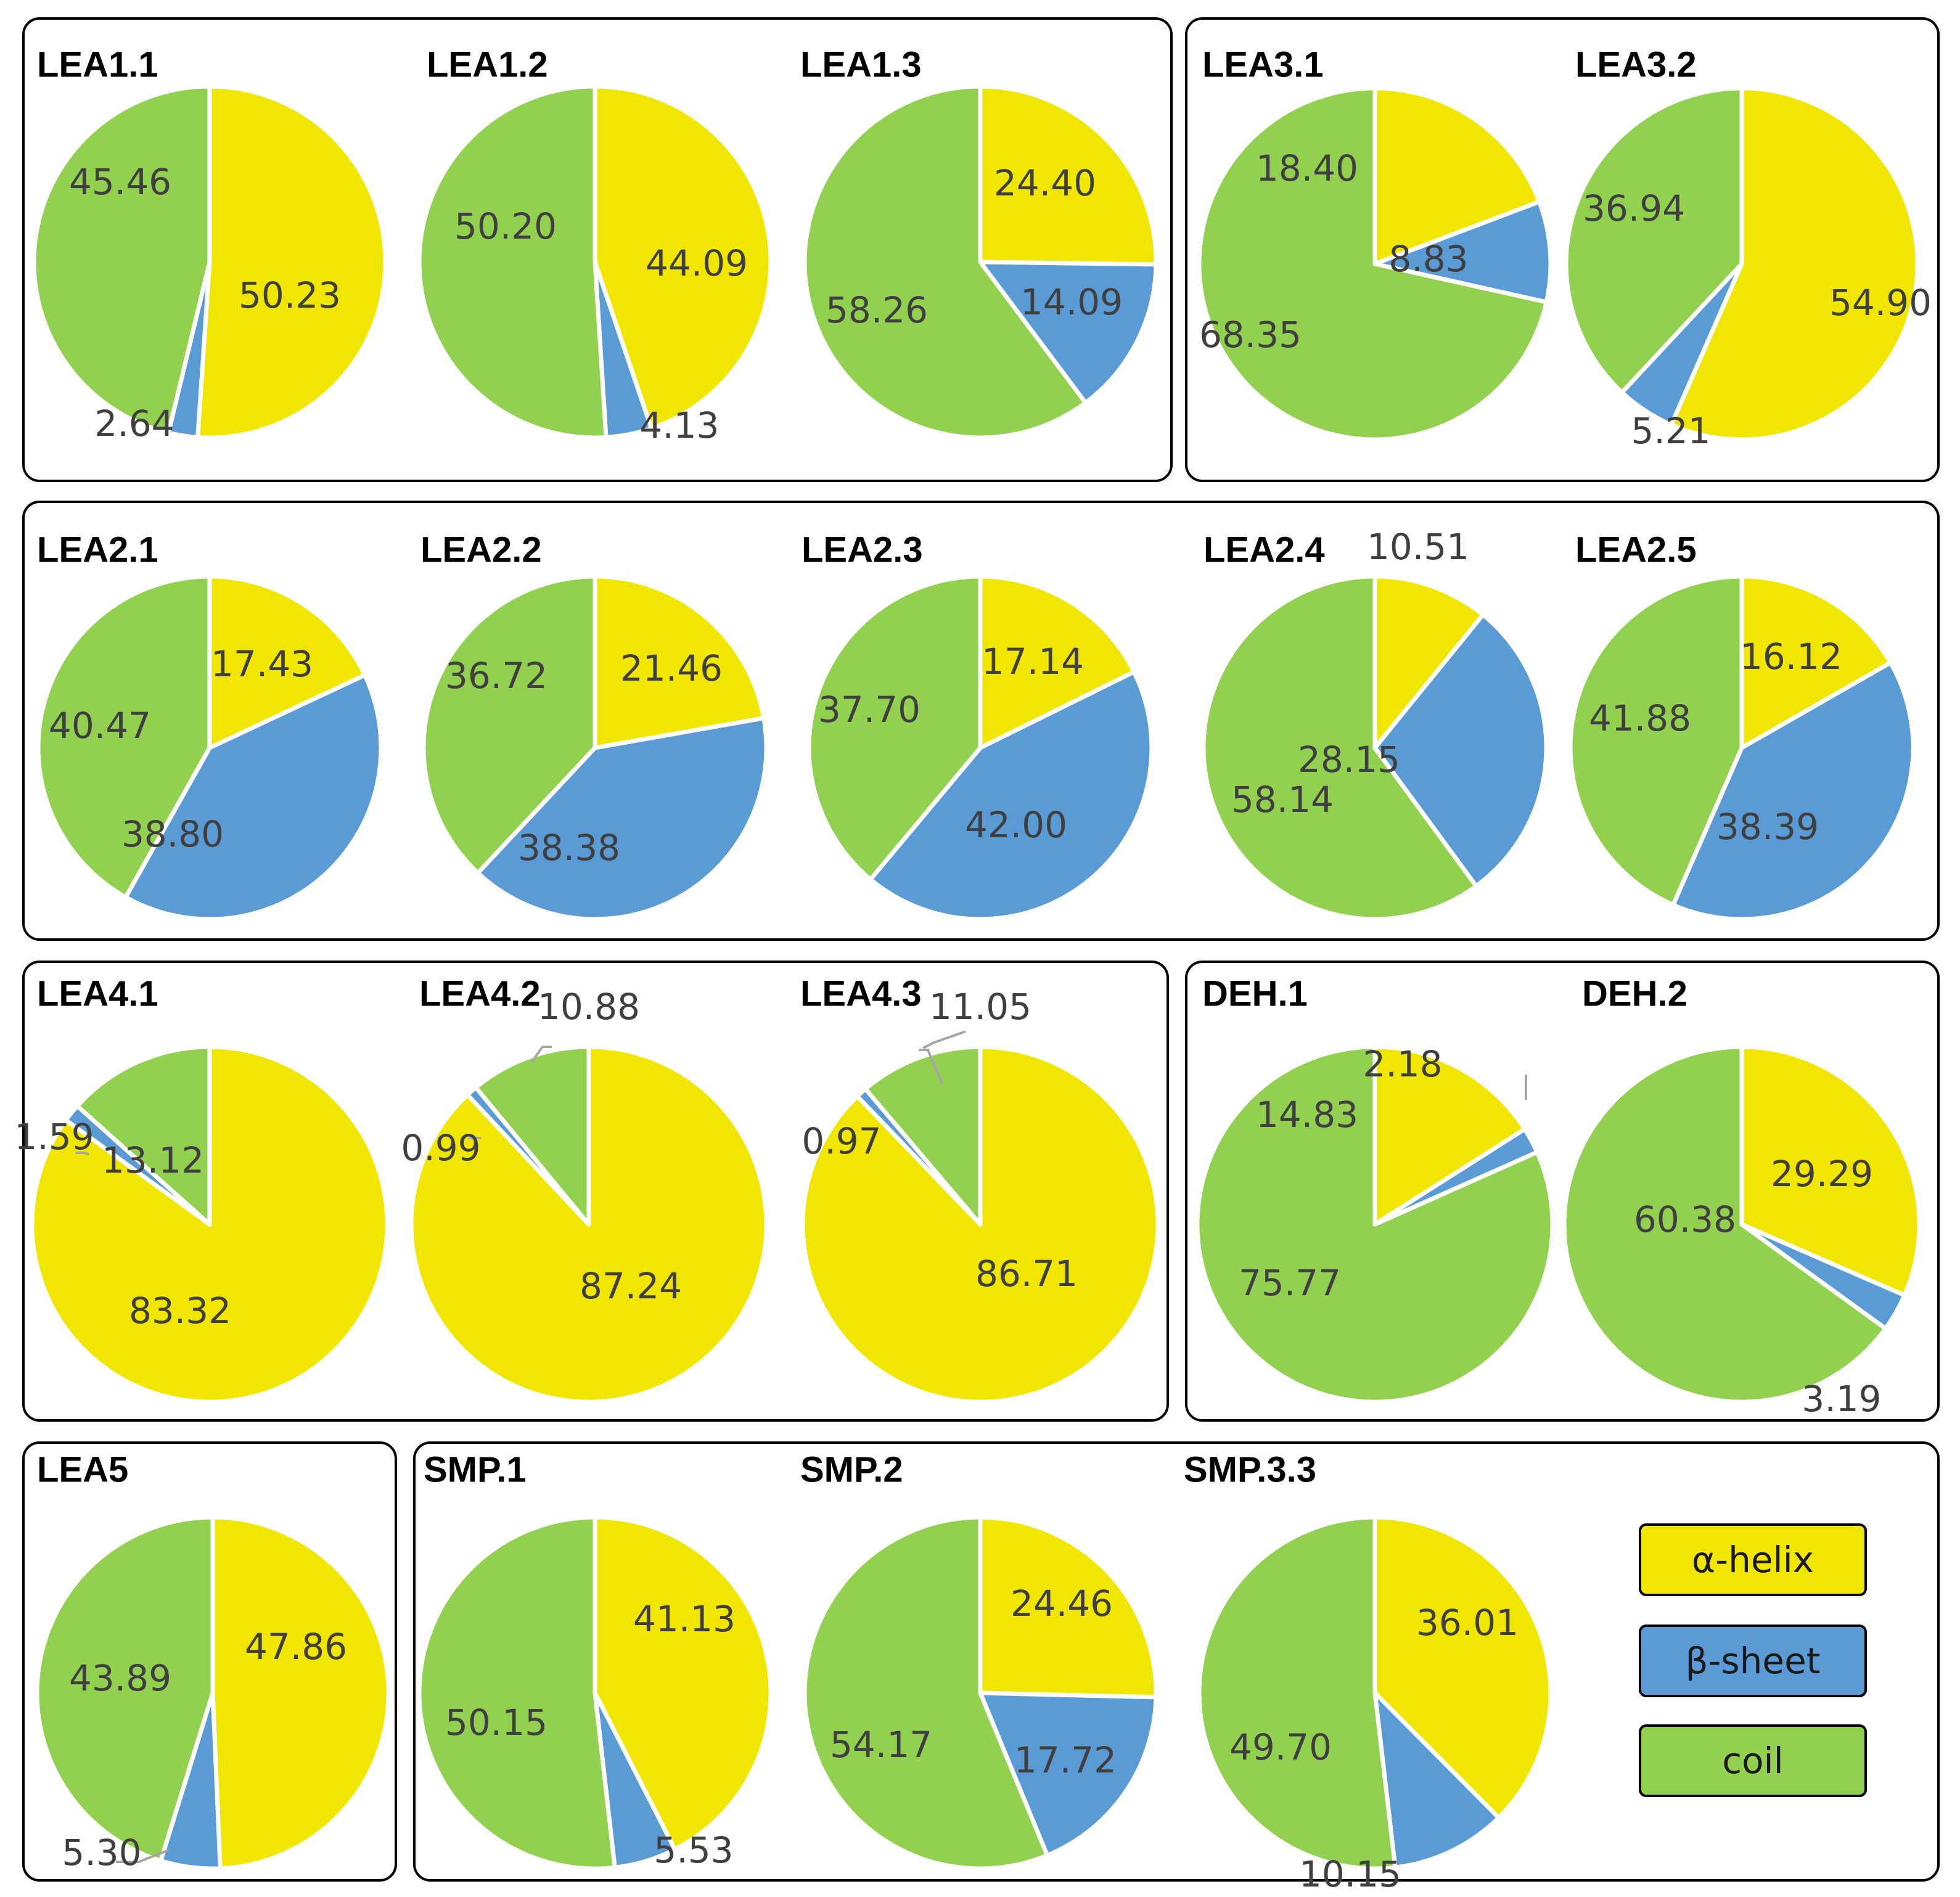  What do you see at coordinates (861, 65) in the screenshot?
I see `pie-title: LEA1.3` at bounding box center [861, 65].